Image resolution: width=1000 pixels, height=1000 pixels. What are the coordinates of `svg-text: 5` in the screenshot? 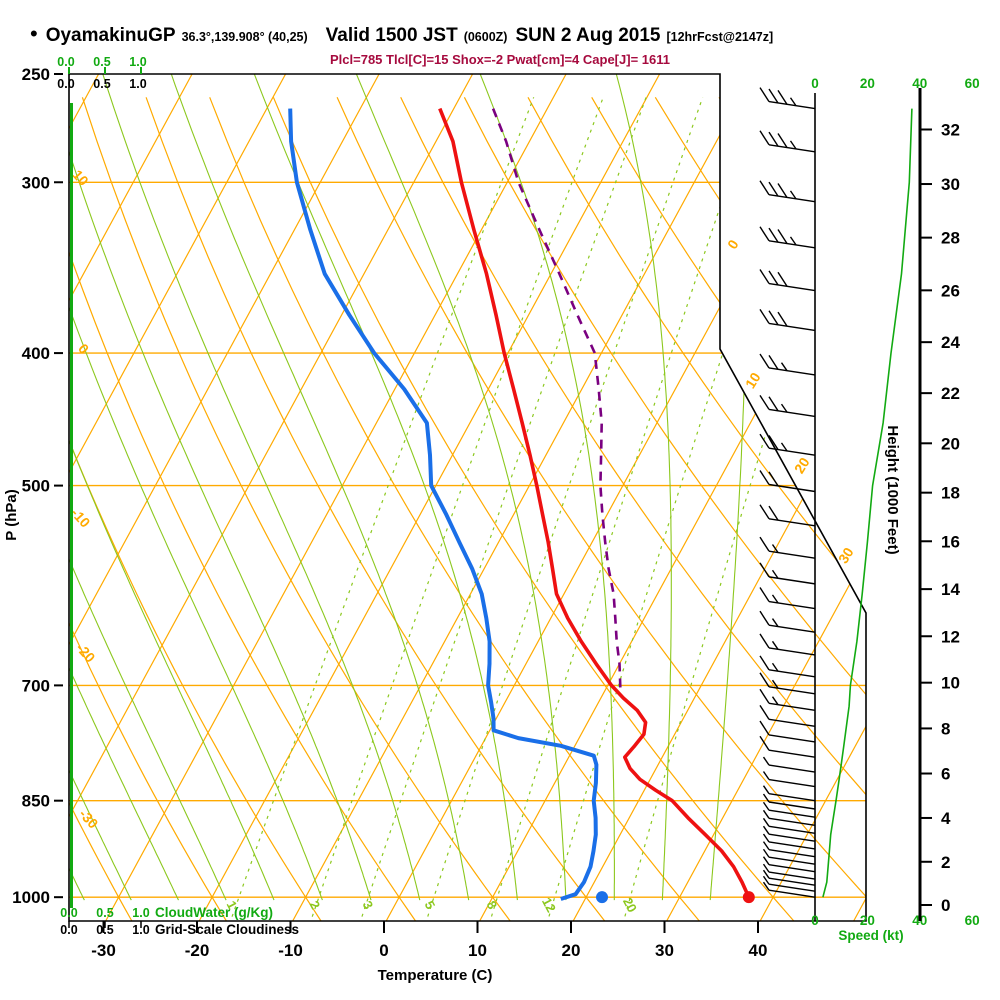 It's located at (430, 904).